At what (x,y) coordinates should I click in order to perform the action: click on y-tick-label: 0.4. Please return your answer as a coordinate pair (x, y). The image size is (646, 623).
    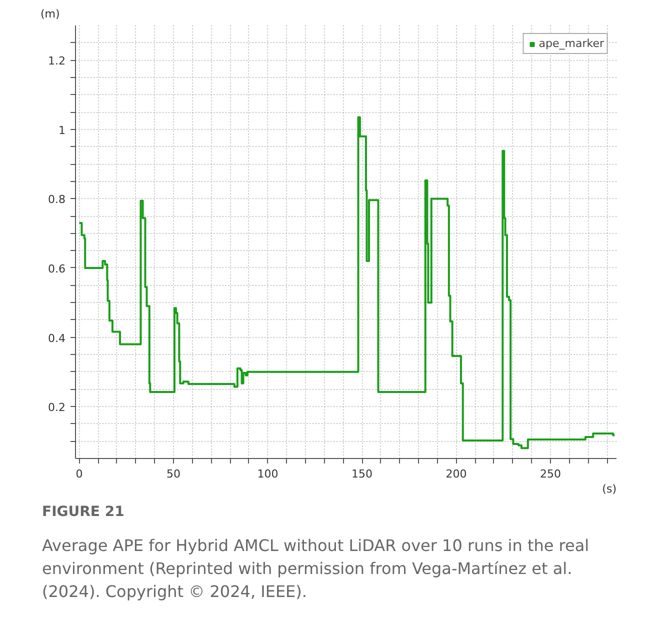
    Looking at the image, I should click on (57, 338).